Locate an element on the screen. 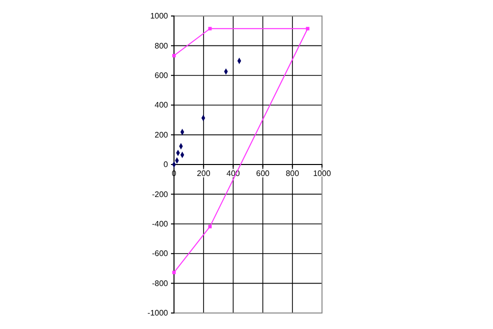  y-tick-label: 600 is located at coordinates (161, 75).